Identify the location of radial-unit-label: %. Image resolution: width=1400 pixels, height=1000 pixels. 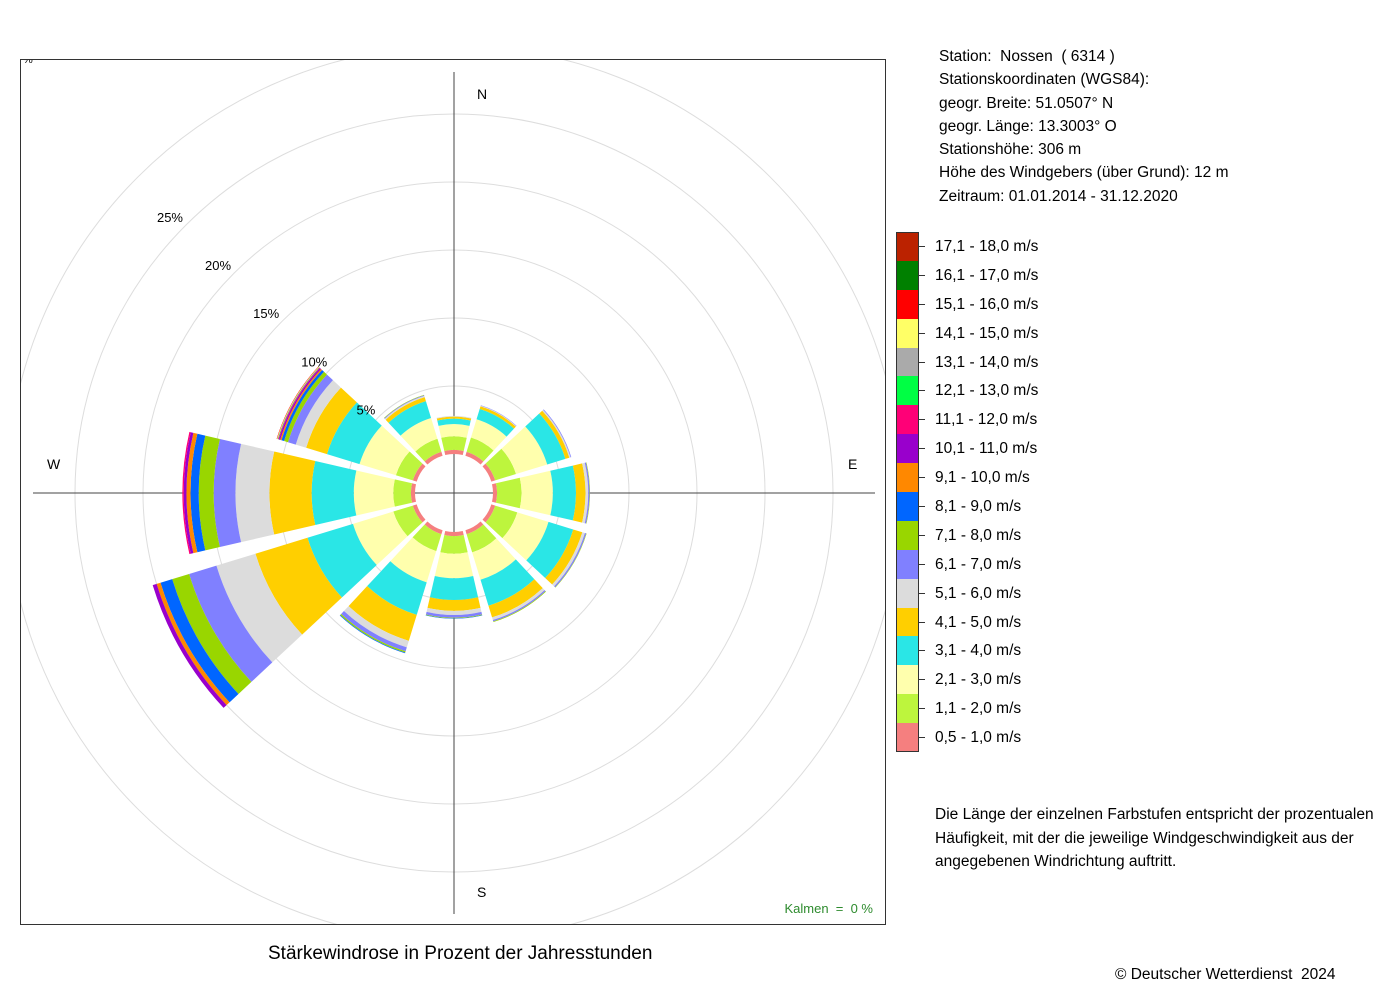
(28, 62).